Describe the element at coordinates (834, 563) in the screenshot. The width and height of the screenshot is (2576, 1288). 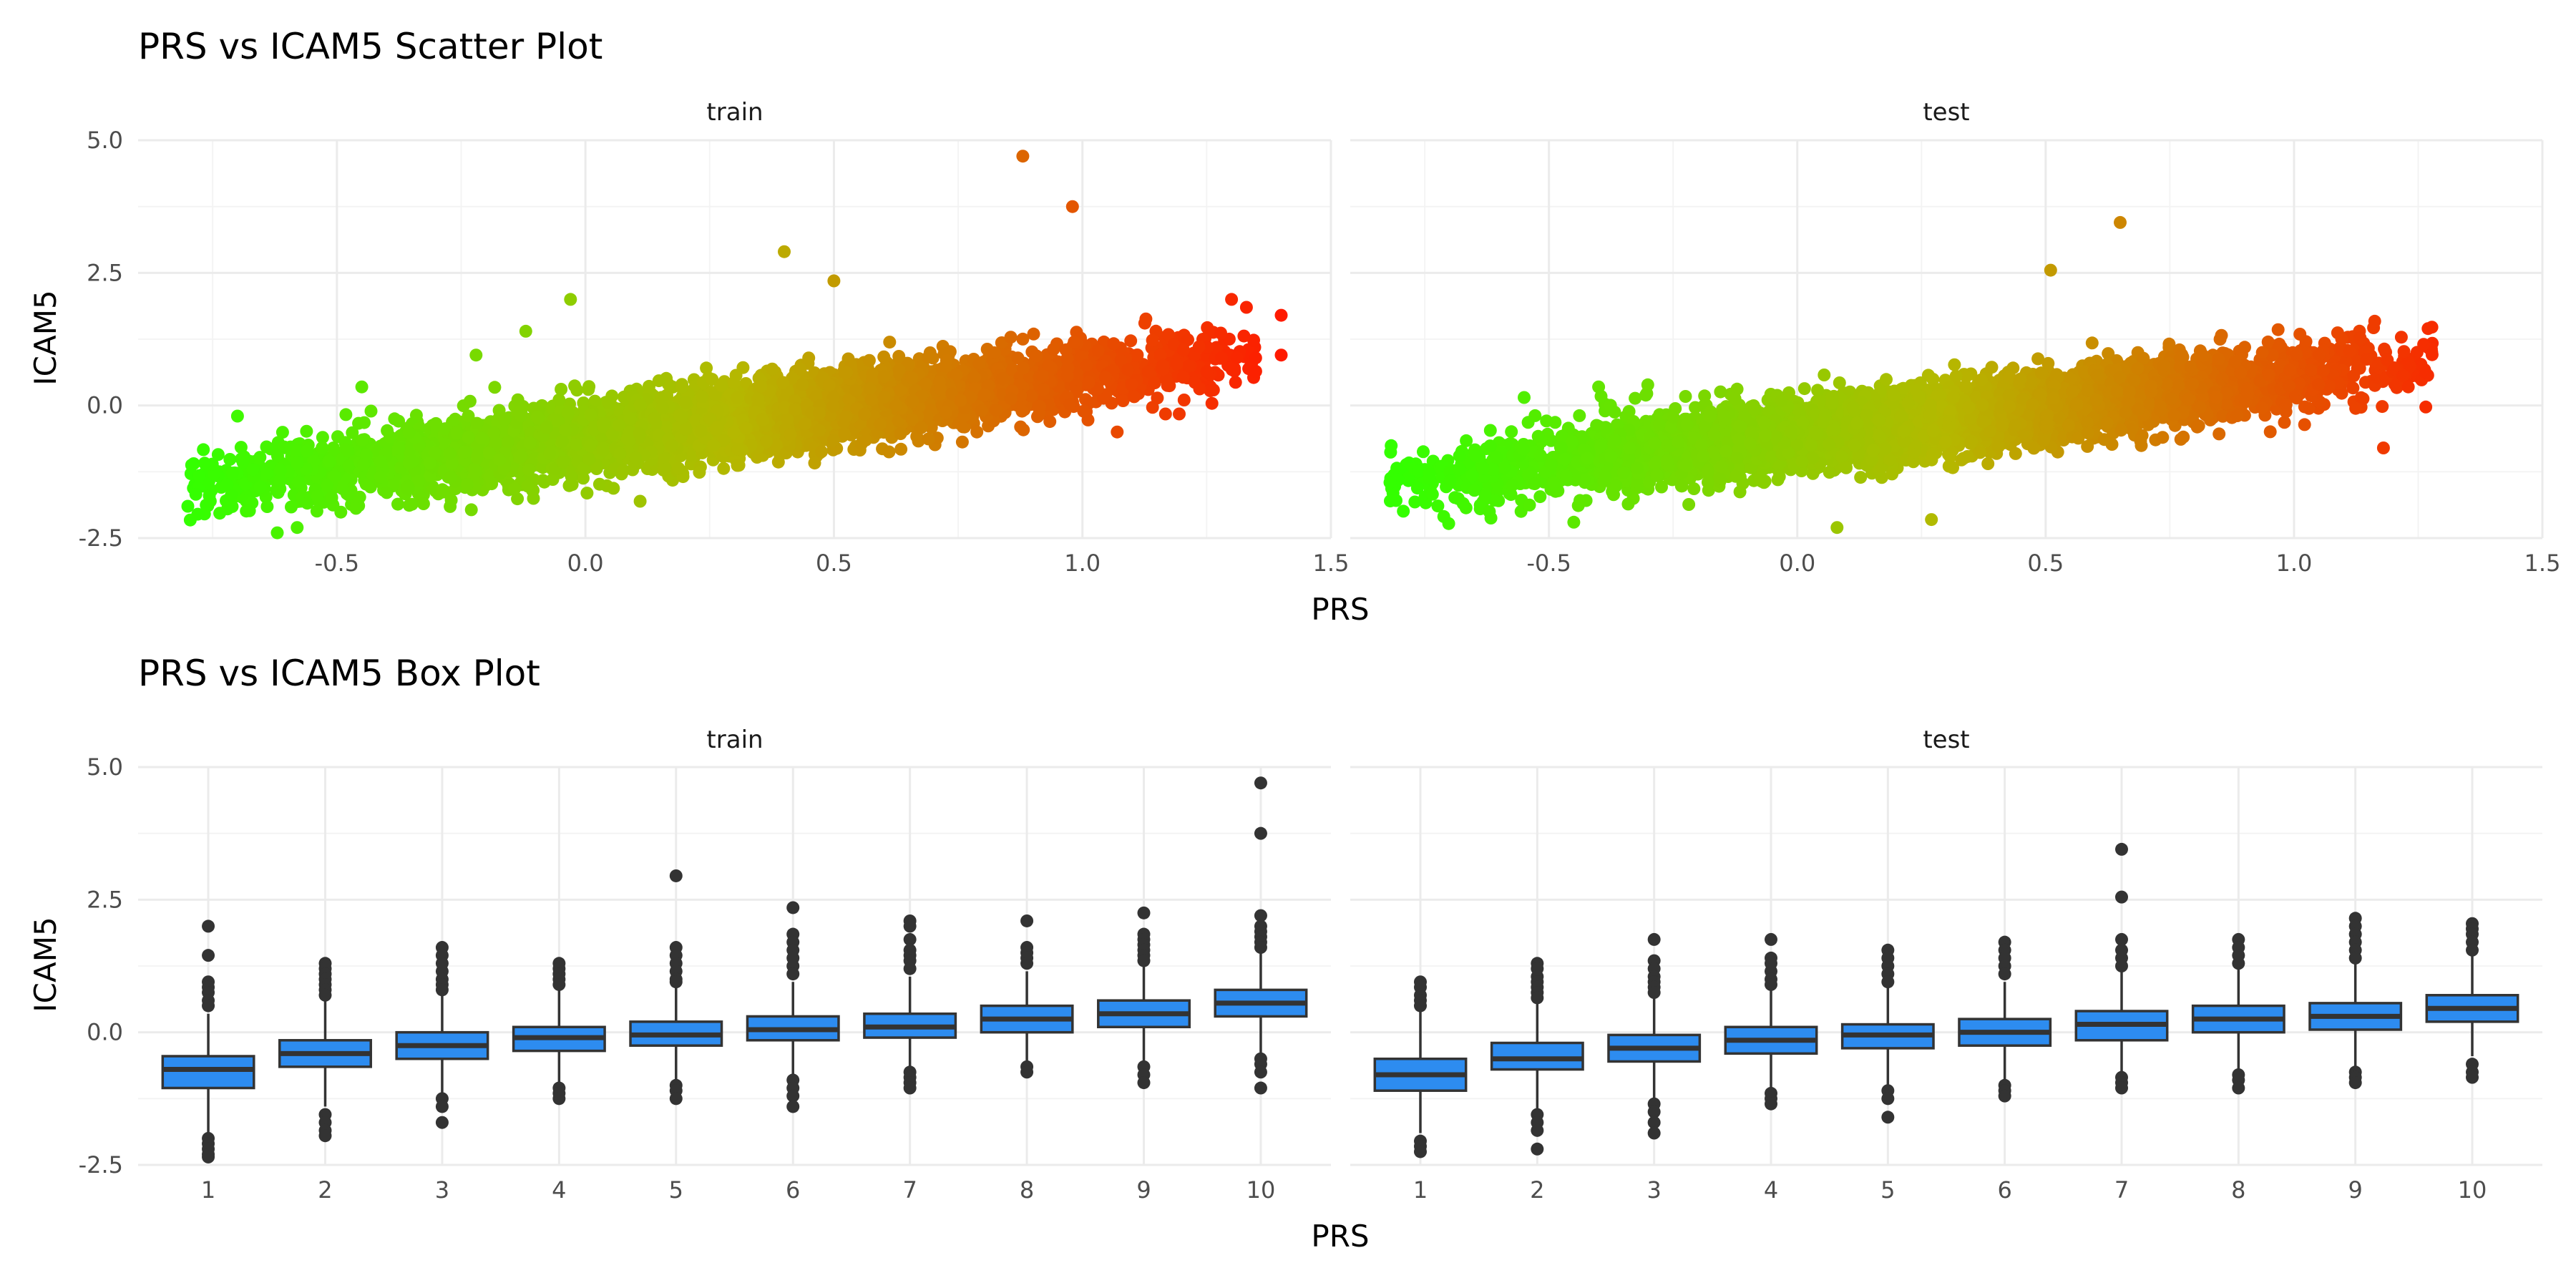
I see `x-tick-label: 0.5` at that location.